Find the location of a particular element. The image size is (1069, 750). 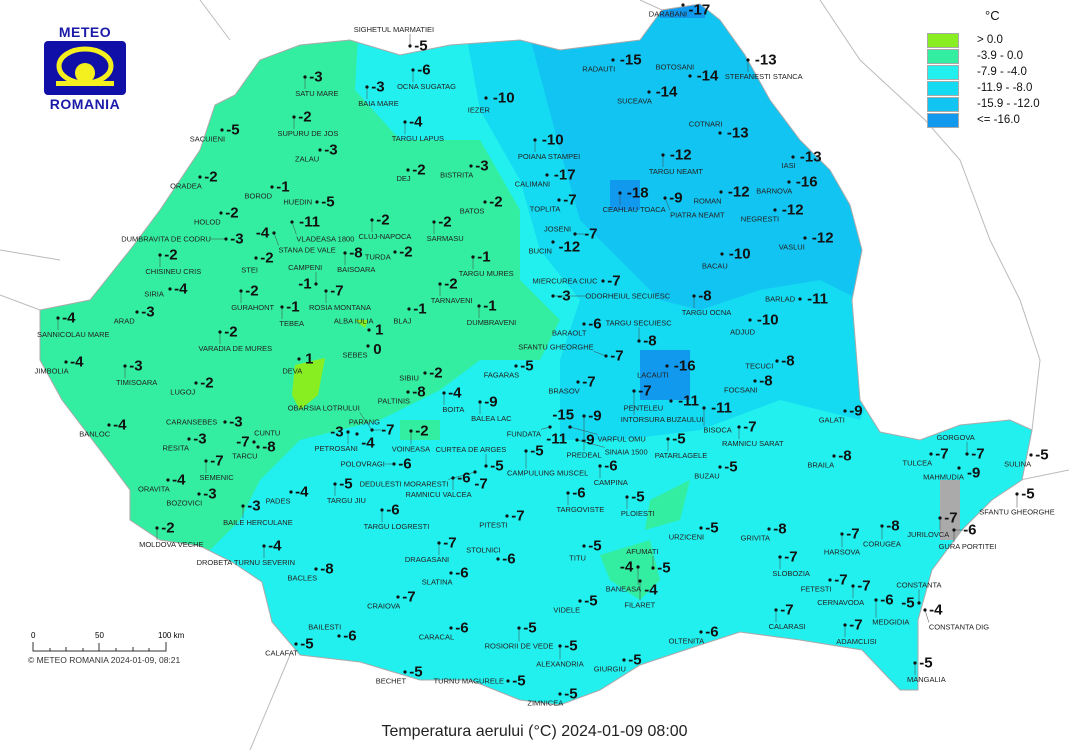

station: -4 PARANG is located at coordinates (364, 435).